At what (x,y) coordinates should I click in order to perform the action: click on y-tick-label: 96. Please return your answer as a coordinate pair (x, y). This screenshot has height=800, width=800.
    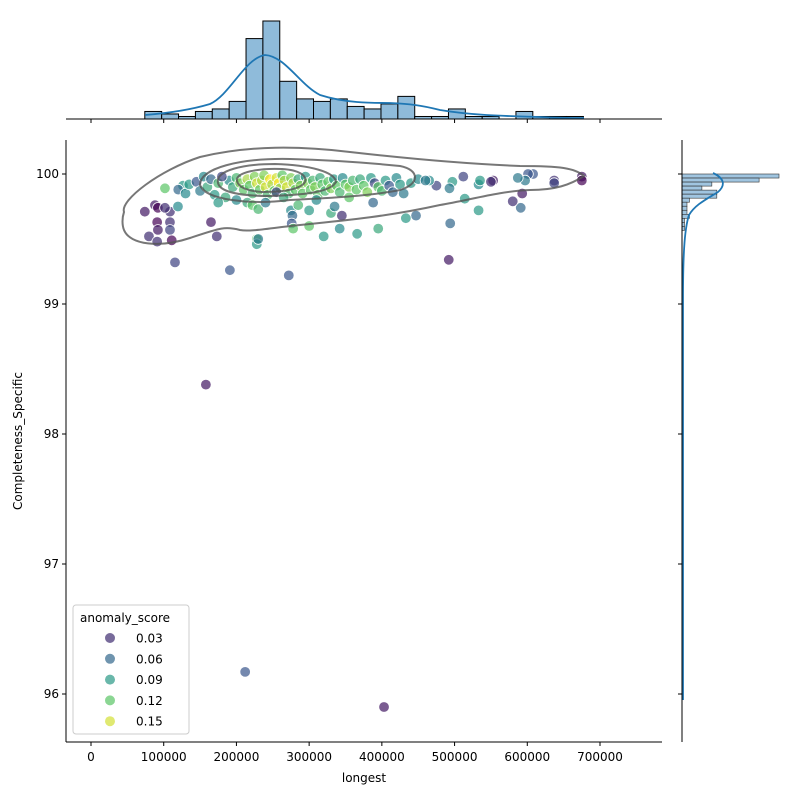
    Looking at the image, I should click on (51, 694).